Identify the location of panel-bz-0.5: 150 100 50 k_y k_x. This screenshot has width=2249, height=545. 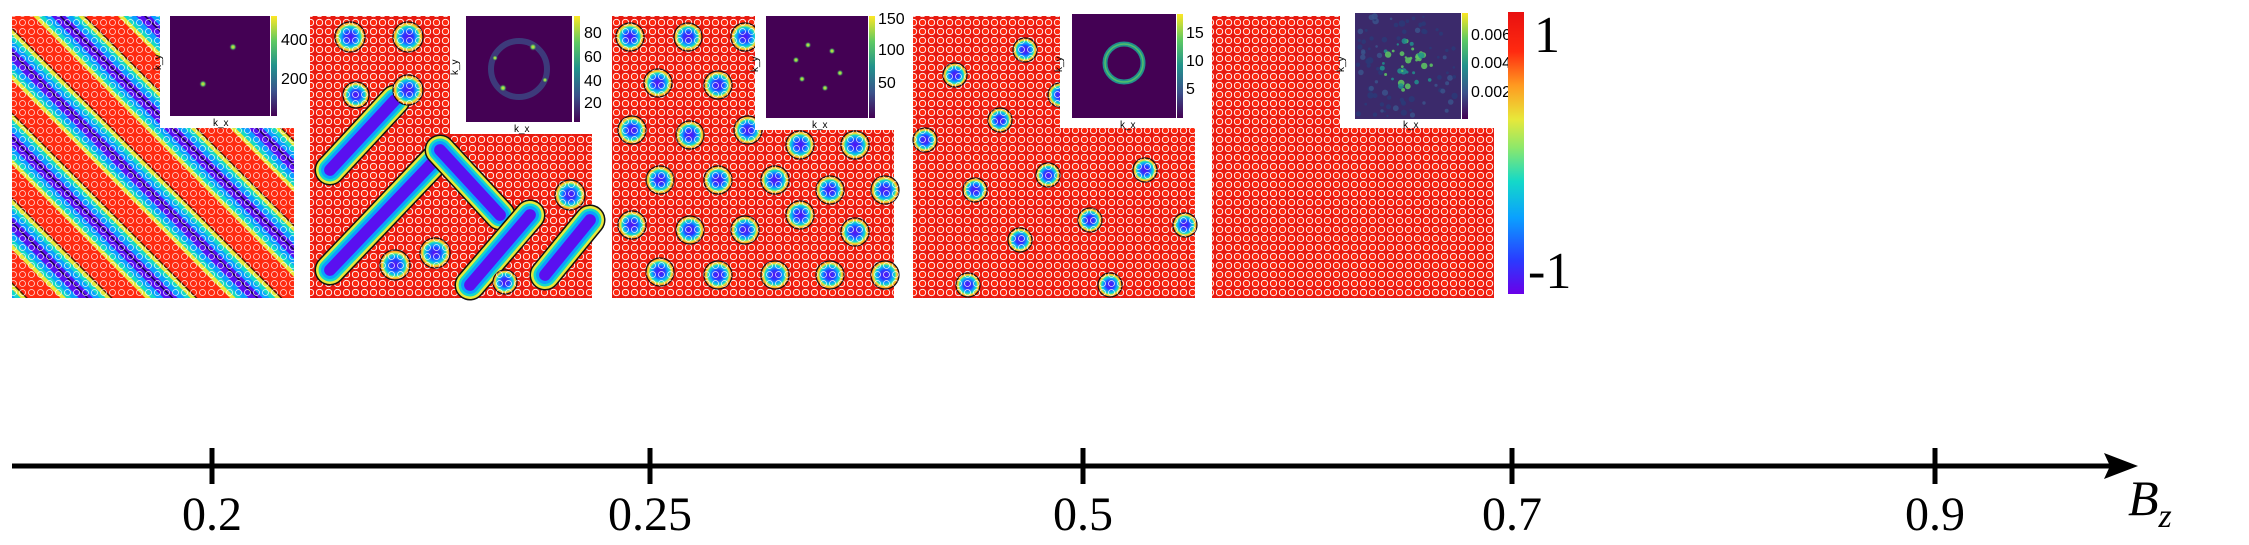
(758, 154).